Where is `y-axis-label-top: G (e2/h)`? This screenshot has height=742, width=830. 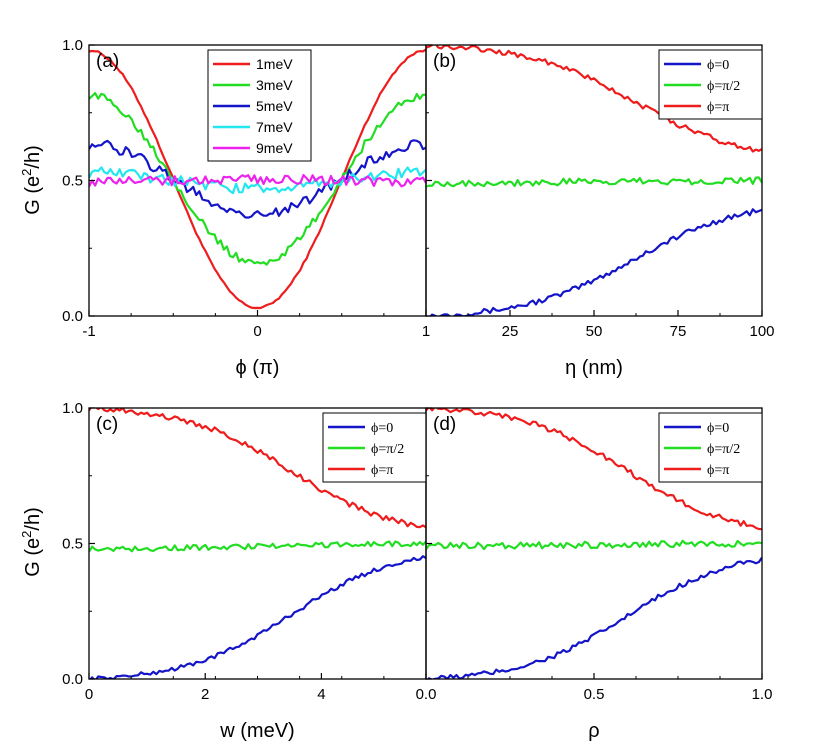
y-axis-label-top: G (e2/h) is located at coordinates (31, 179).